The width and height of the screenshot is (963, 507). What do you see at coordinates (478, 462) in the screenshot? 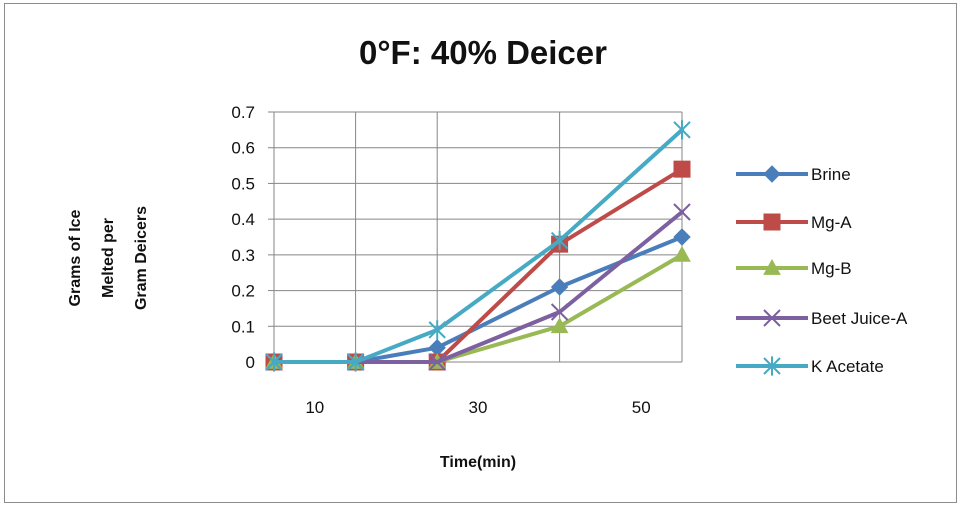
I see `x-axis-label: Time(min)` at bounding box center [478, 462].